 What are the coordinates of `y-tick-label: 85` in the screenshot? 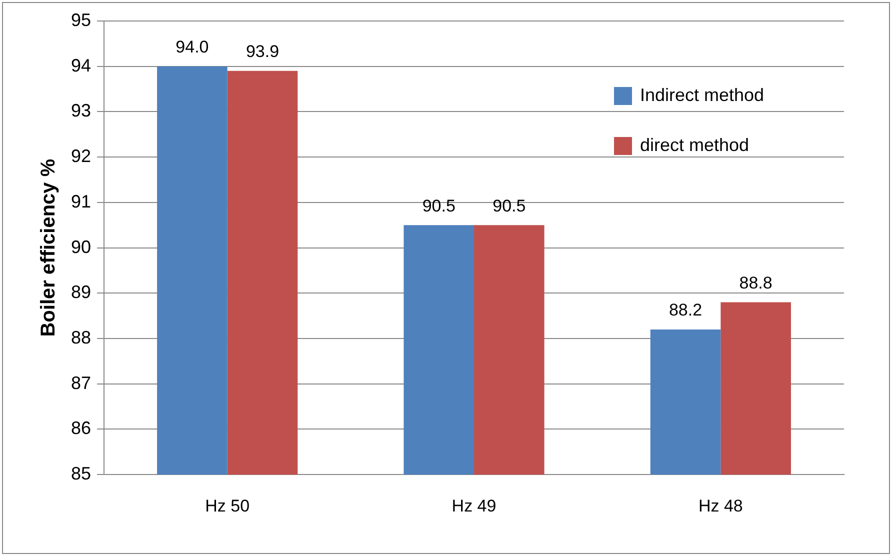 It's located at (81, 474).